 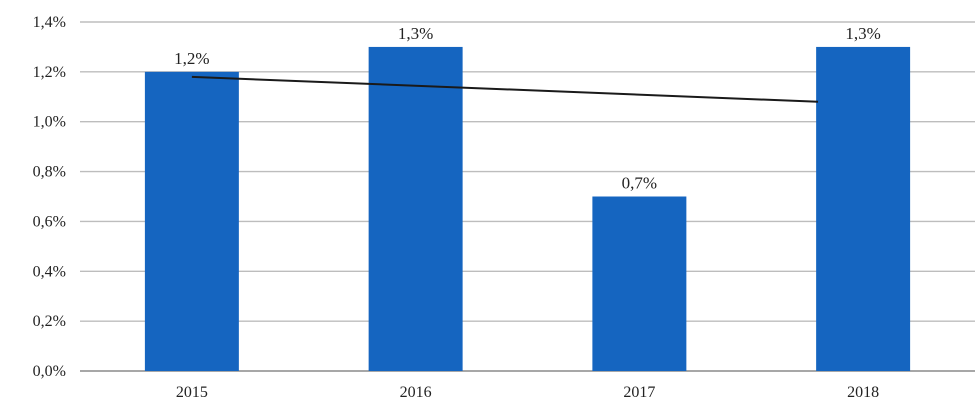 I want to click on x-tick-label: 2017, so click(x=639, y=392).